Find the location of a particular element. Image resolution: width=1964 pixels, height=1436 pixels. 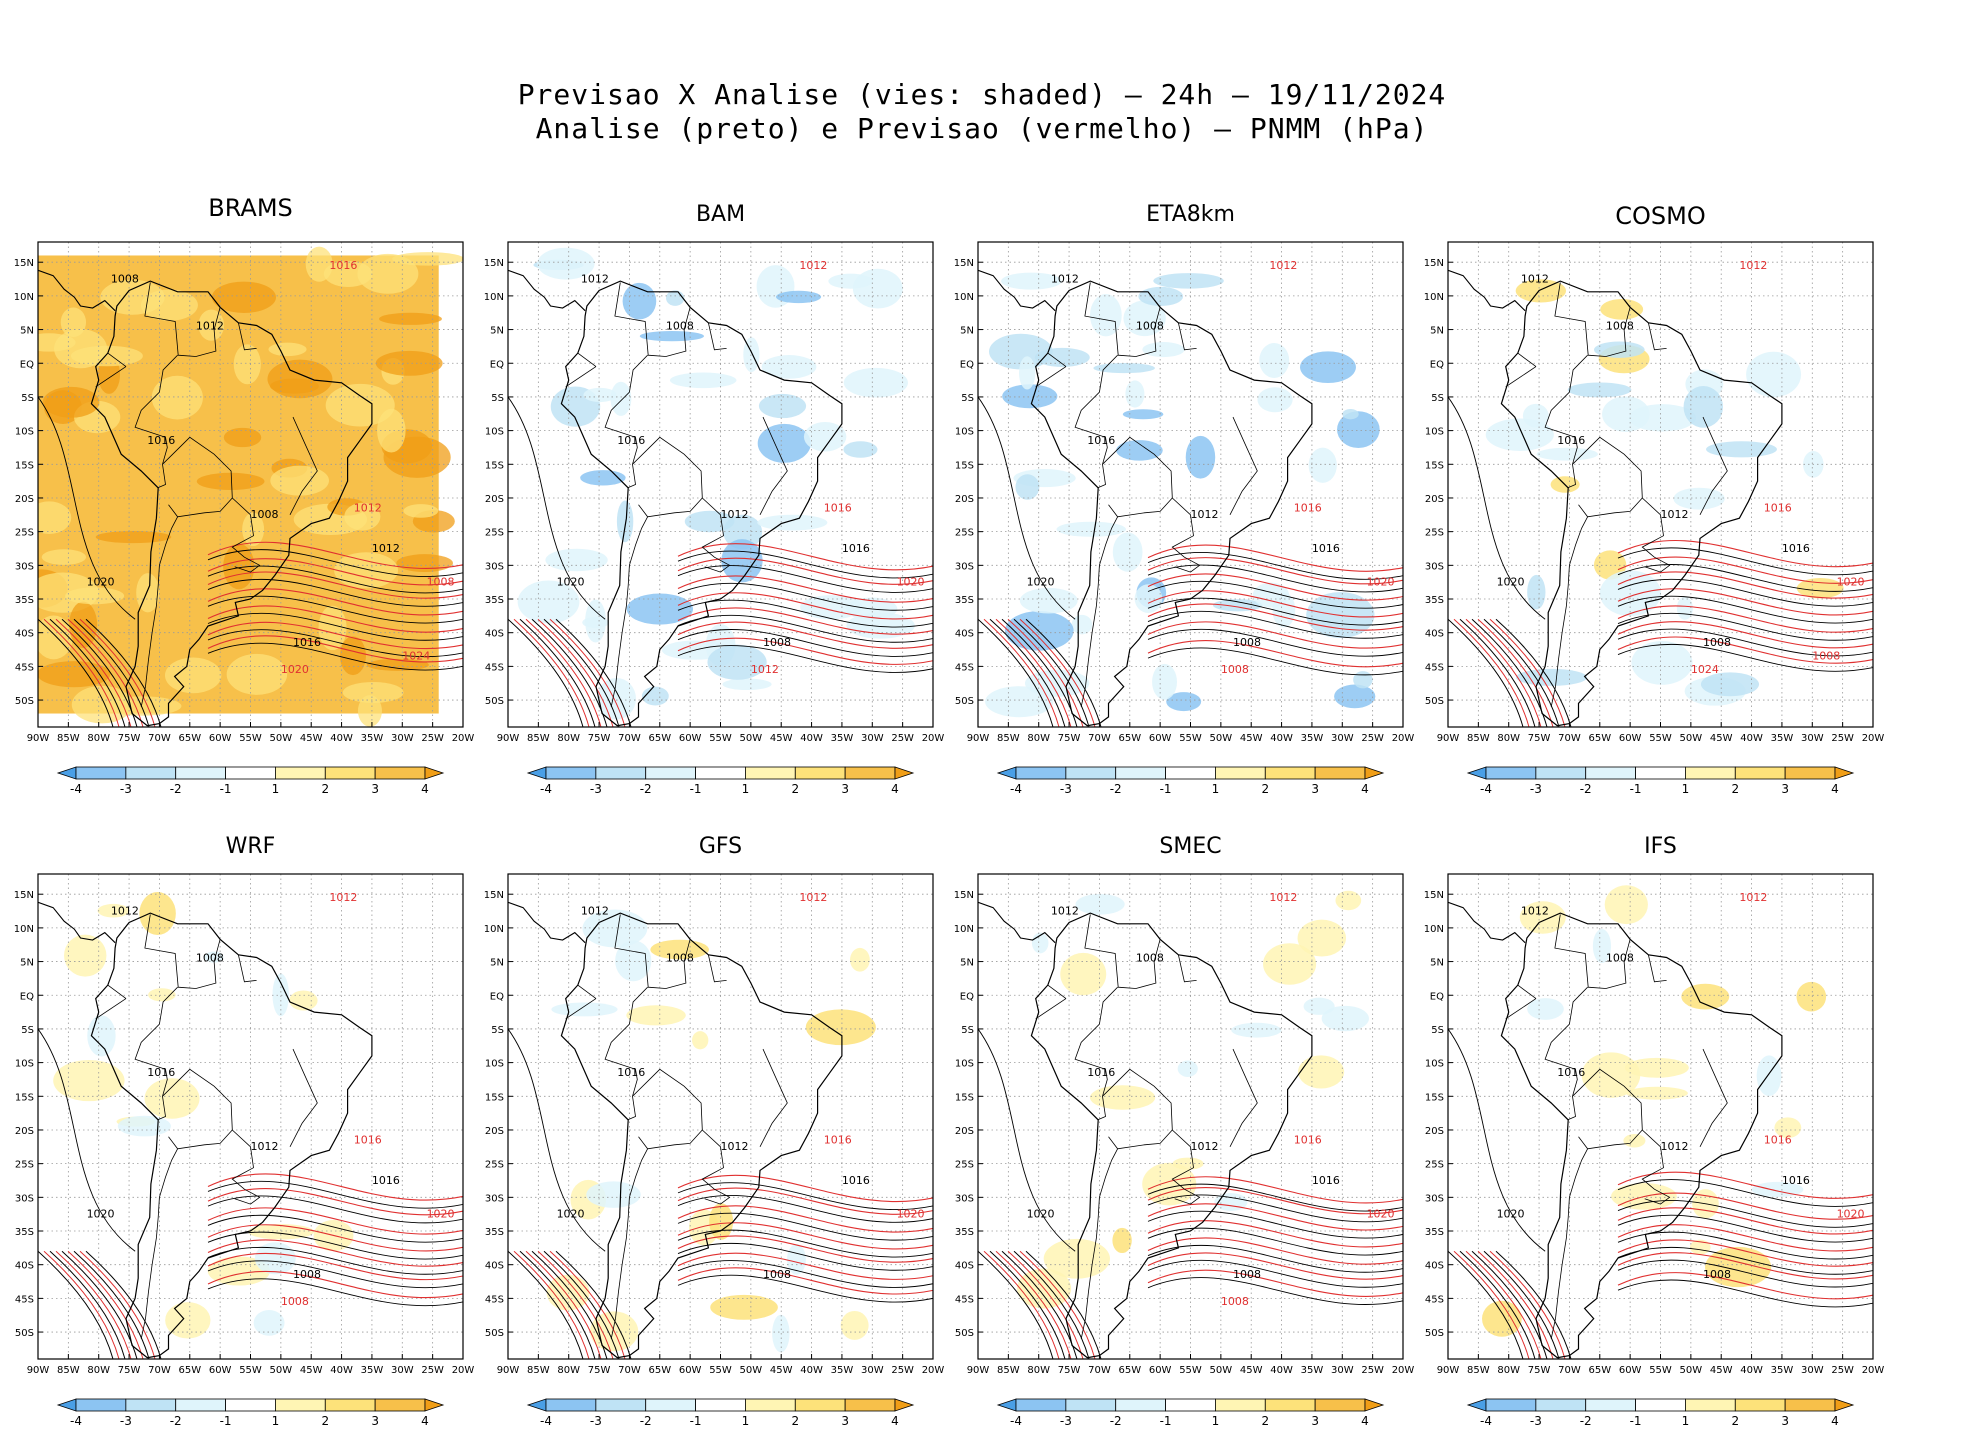

lon-tick-label: 45W is located at coordinates (311, 738).